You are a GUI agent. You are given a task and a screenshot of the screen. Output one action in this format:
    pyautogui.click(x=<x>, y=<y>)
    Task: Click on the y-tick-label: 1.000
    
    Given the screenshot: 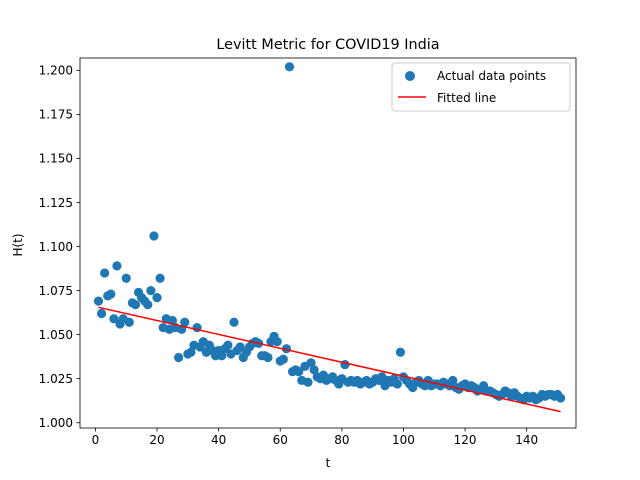 What is the action you would take?
    pyautogui.click(x=56, y=423)
    